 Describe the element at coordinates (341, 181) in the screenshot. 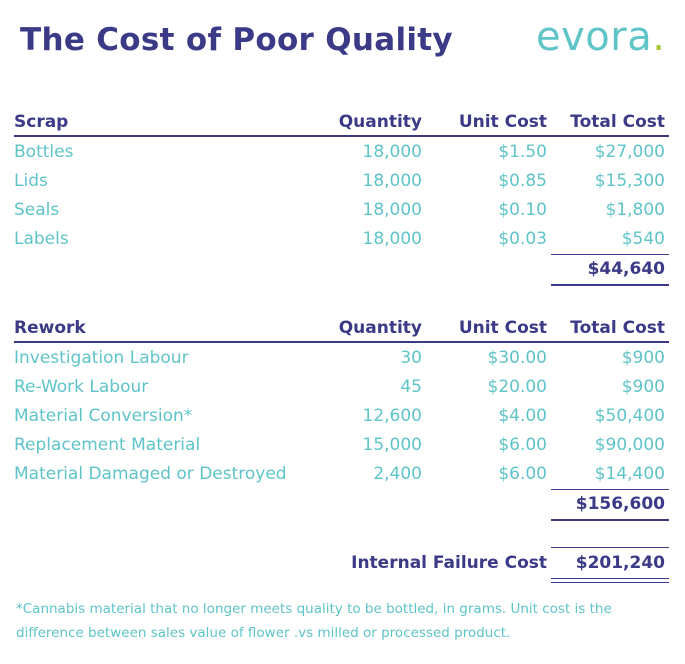

I see `table-row: Lids 18,000 $0.85 $15,300` at that location.